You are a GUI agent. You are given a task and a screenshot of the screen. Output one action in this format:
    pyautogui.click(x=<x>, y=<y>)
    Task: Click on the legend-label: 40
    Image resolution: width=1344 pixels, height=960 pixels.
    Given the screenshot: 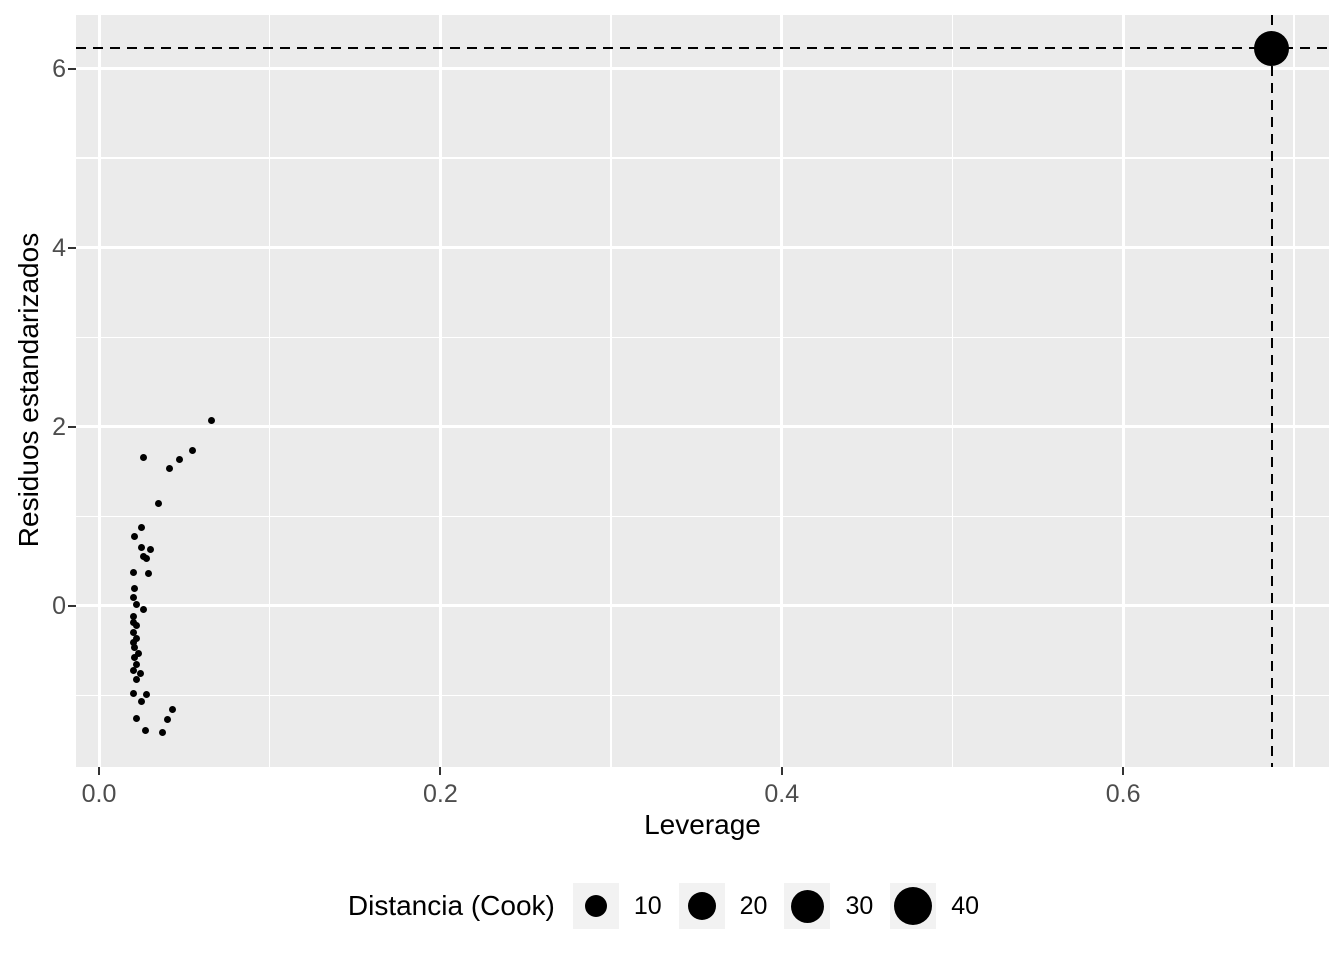 What is the action you would take?
    pyautogui.click(x=965, y=905)
    